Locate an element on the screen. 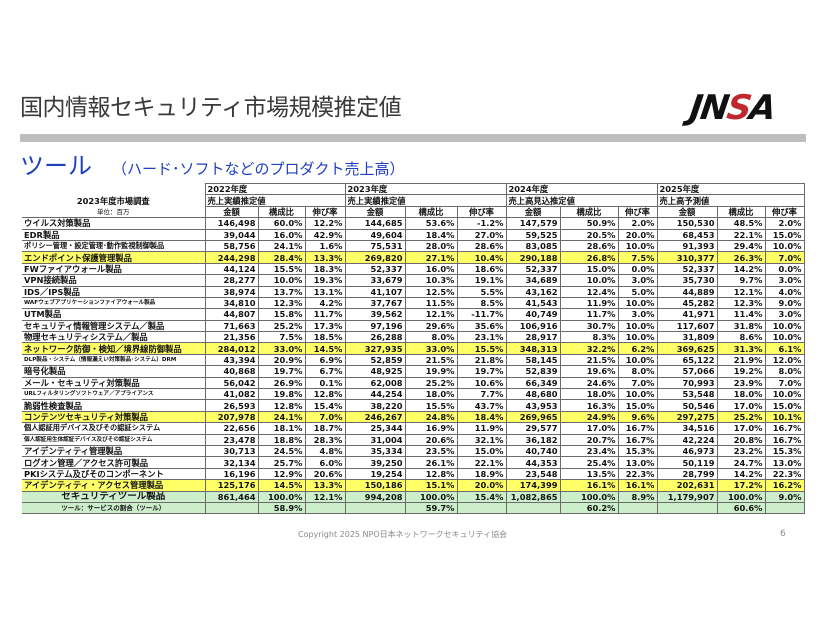  share-cell: 21.9% is located at coordinates (741, 360).